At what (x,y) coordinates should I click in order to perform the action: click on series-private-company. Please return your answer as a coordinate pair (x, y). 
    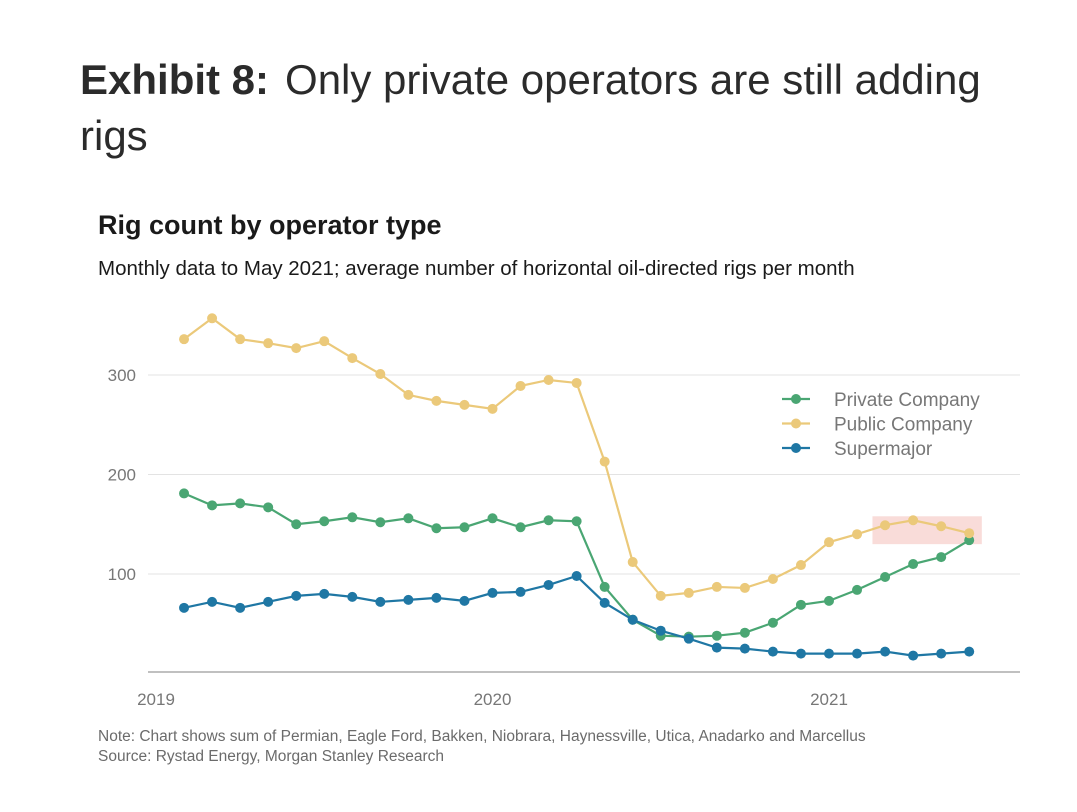
    Looking at the image, I should click on (577, 565).